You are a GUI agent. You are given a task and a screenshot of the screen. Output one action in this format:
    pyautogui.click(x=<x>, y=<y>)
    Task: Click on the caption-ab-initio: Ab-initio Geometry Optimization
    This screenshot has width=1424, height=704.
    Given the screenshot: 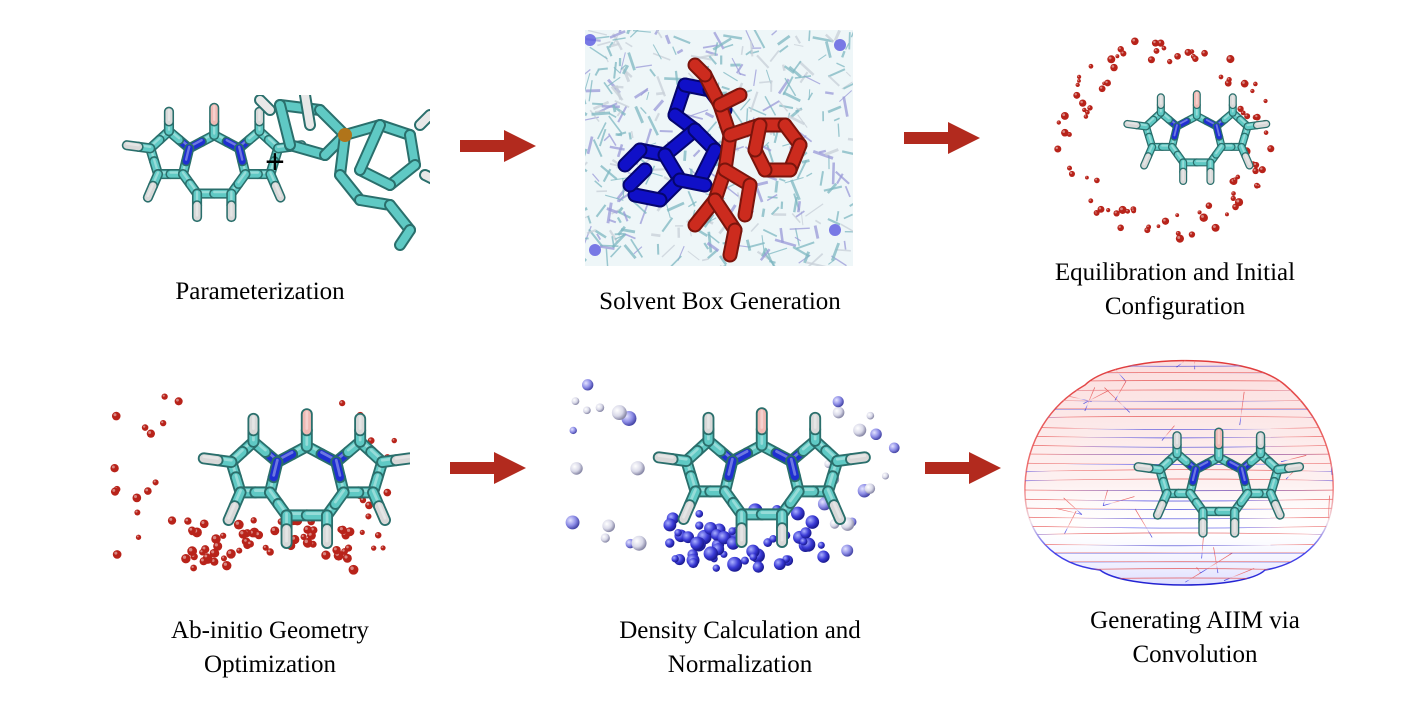 What is the action you would take?
    pyautogui.click(x=270, y=648)
    